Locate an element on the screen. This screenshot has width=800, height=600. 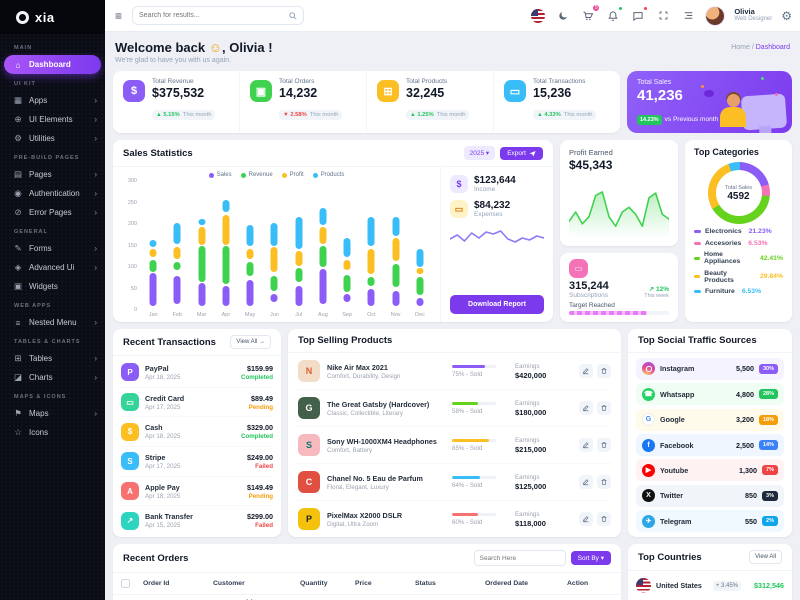
download-report-button: Download Report is located at coordinates (497, 304).